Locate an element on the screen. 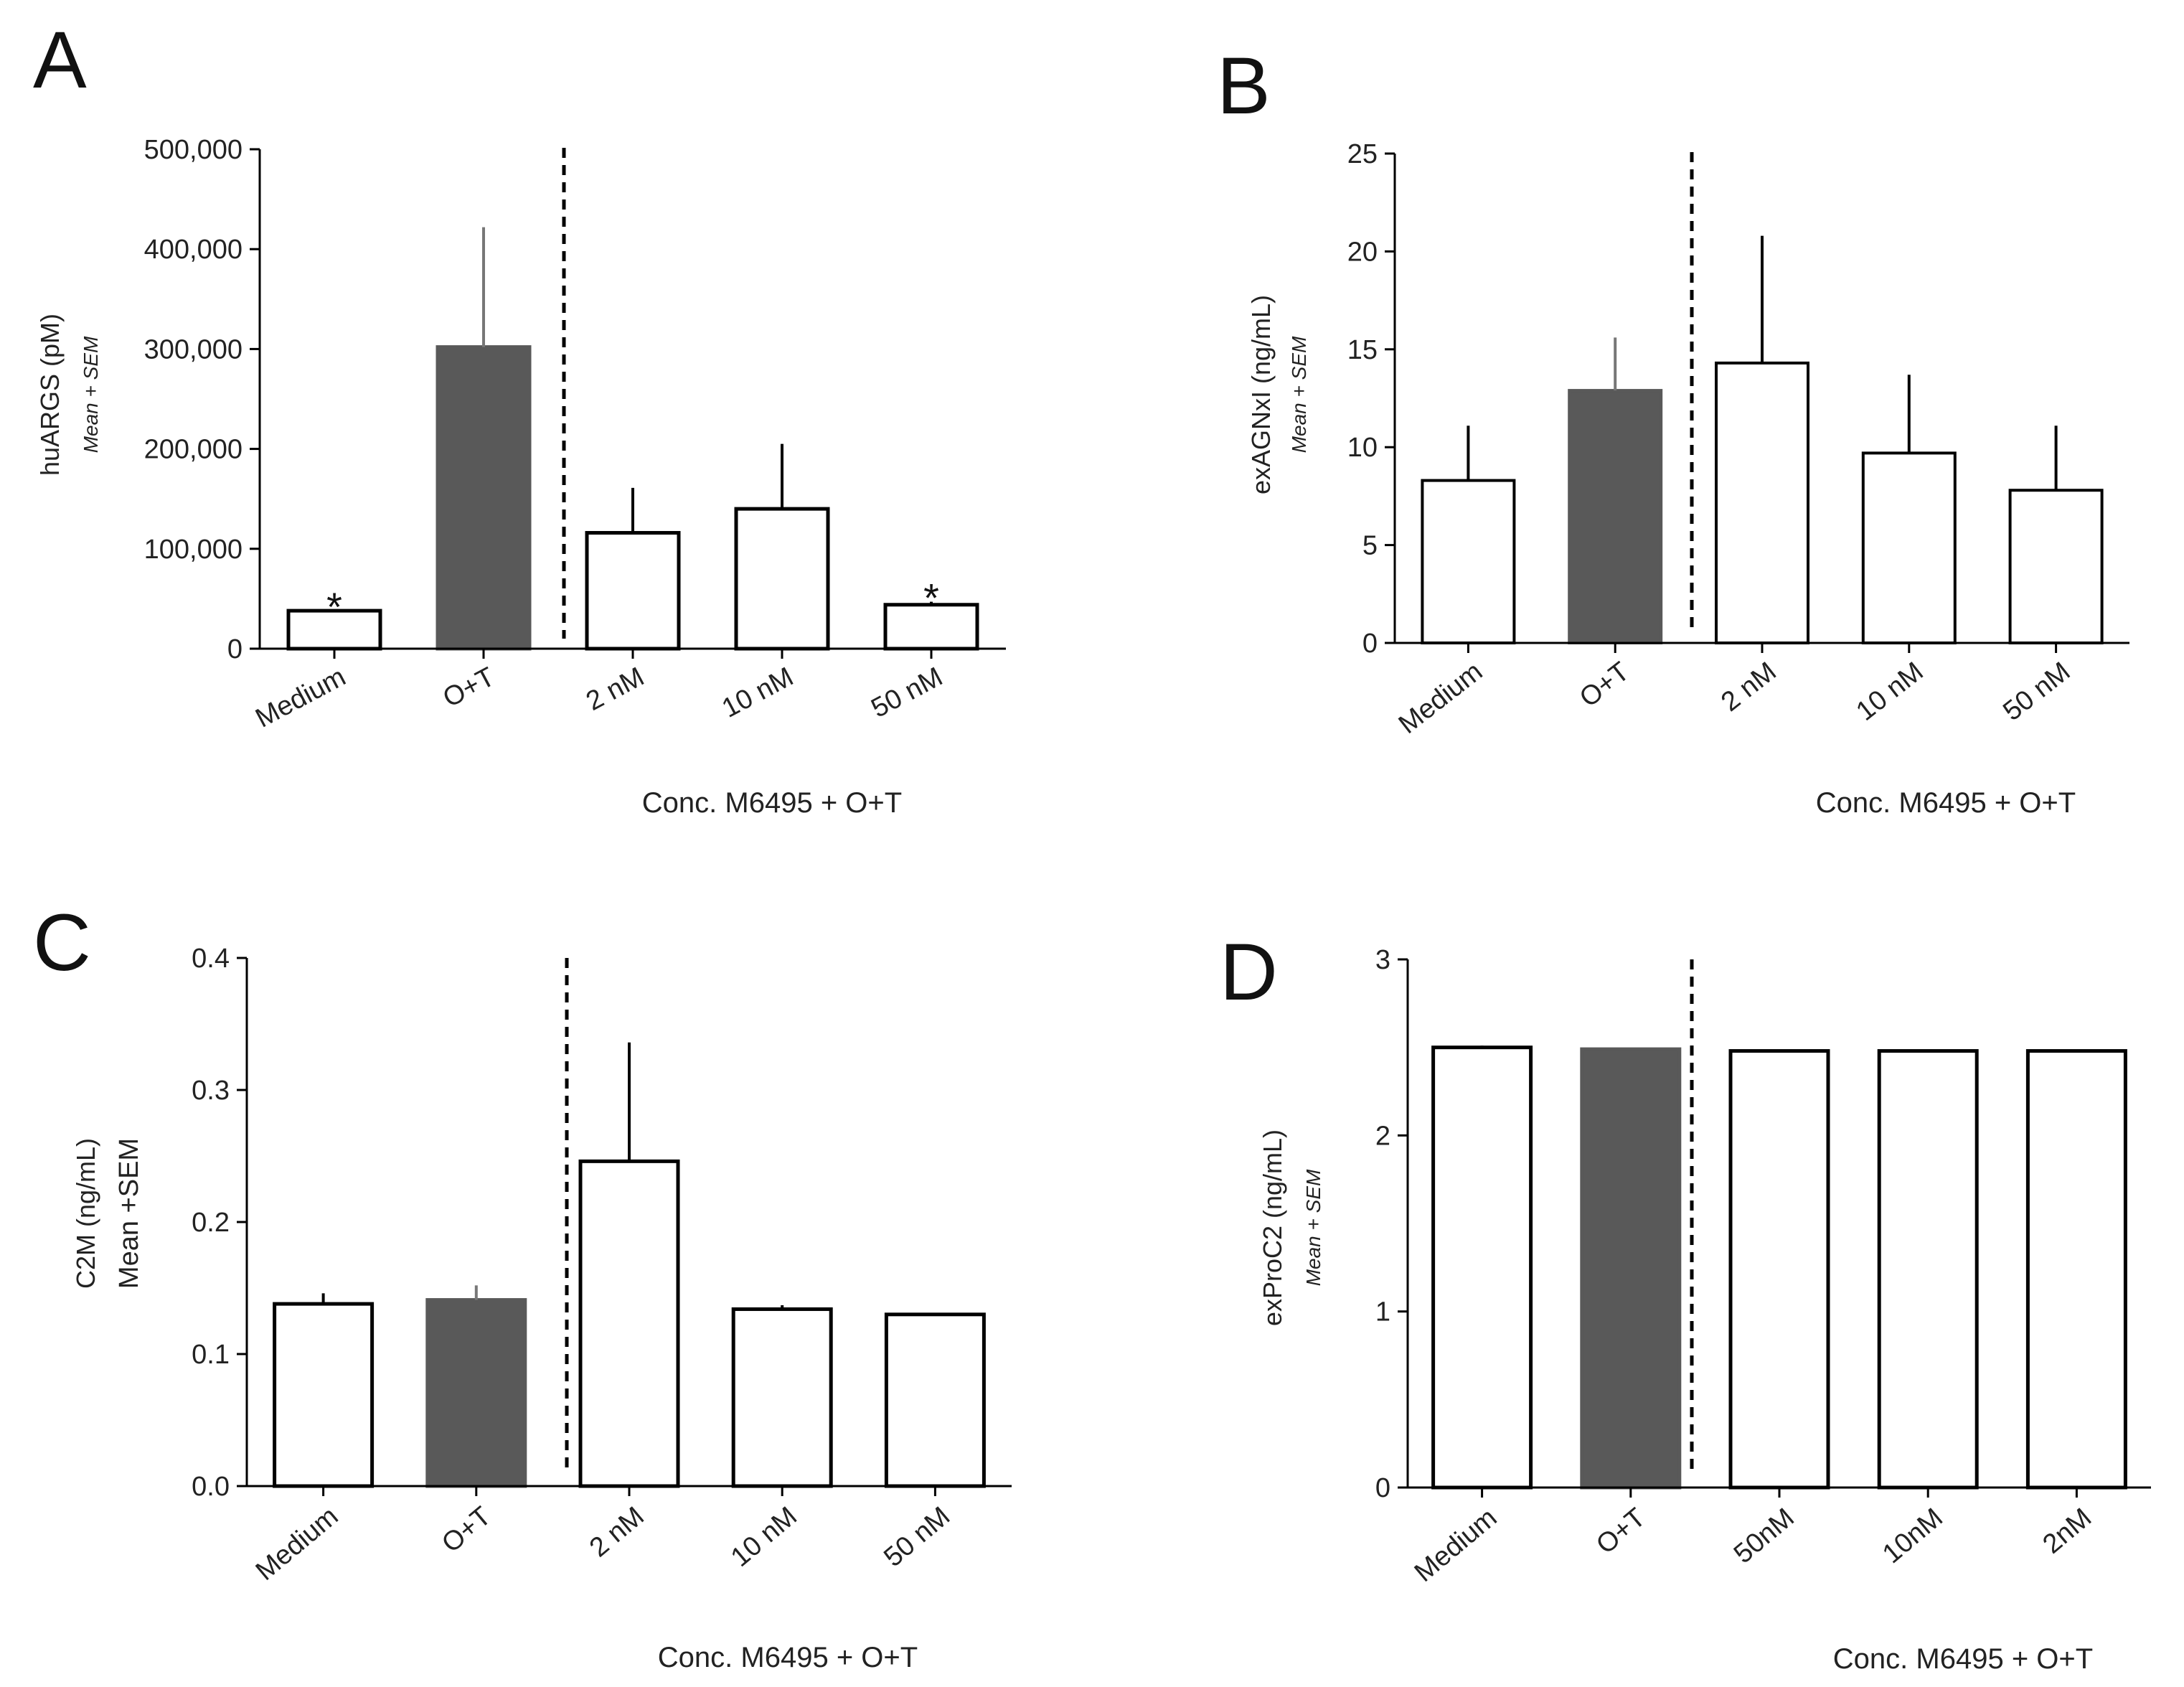  y-axis-title: exAGNxI (ng/mL) is located at coordinates (1261, 394).